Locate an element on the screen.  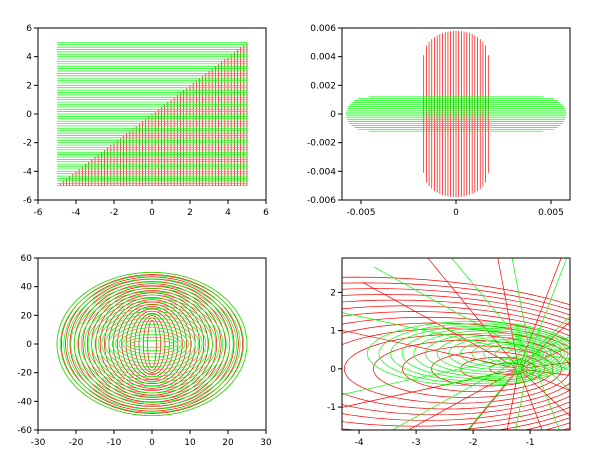
x-tick-label: 2 is located at coordinates (190, 213).